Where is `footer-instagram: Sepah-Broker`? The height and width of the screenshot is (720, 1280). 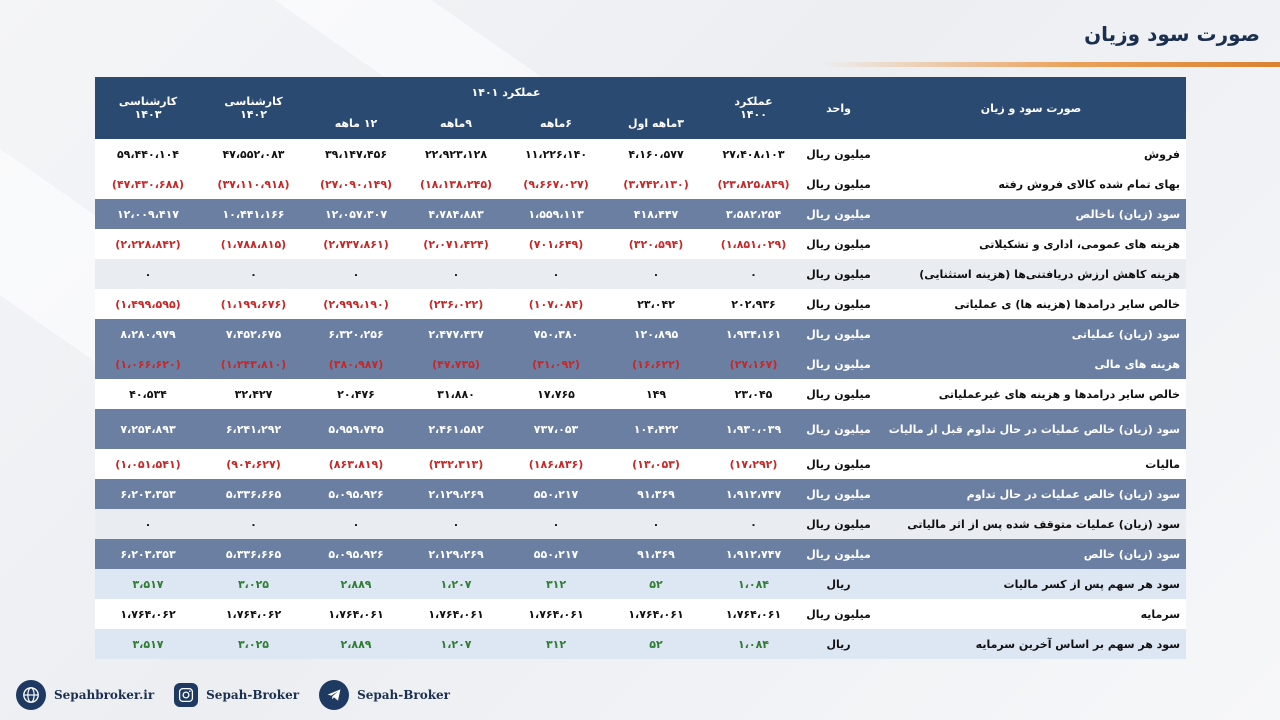 footer-instagram: Sepah-Broker is located at coordinates (236, 695).